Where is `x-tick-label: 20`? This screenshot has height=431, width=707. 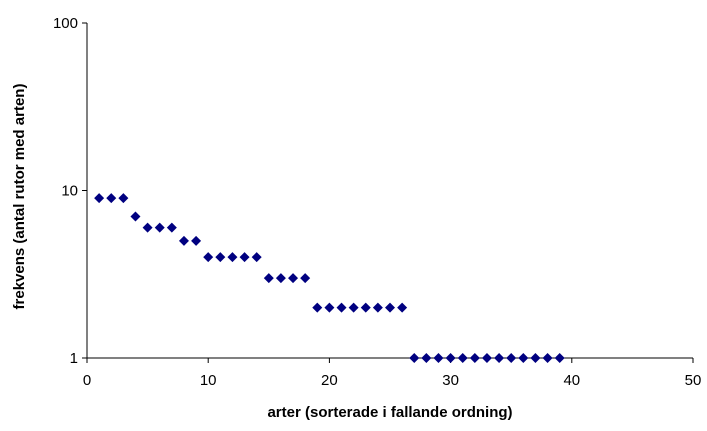 x-tick-label: 20 is located at coordinates (329, 380).